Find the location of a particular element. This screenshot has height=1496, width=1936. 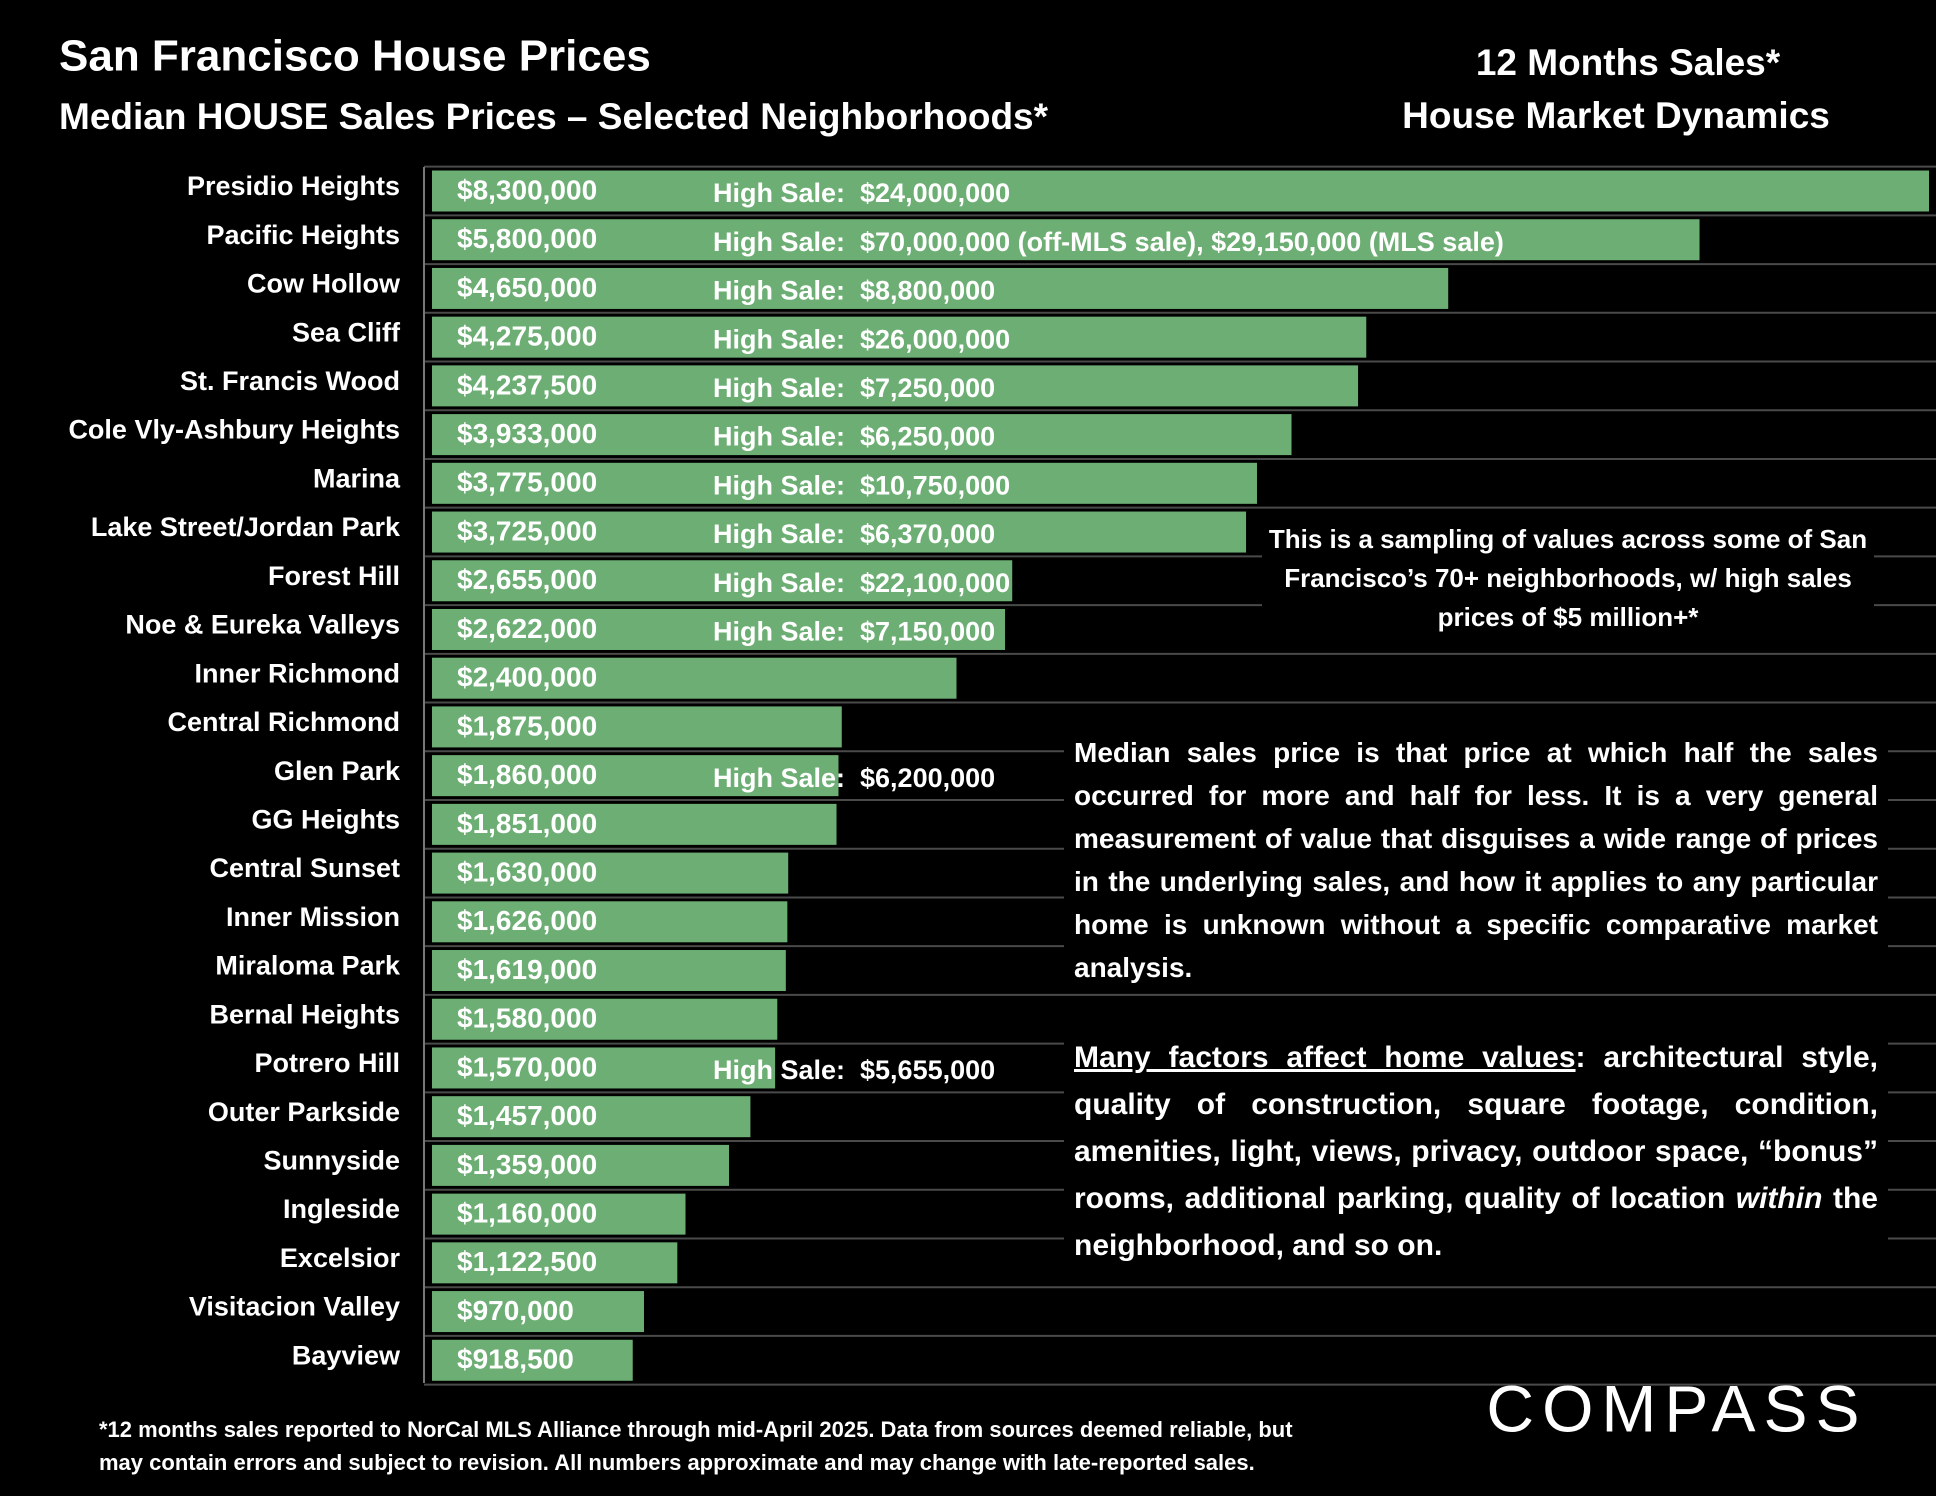

category-label: Sea Cliff is located at coordinates (346, 332).